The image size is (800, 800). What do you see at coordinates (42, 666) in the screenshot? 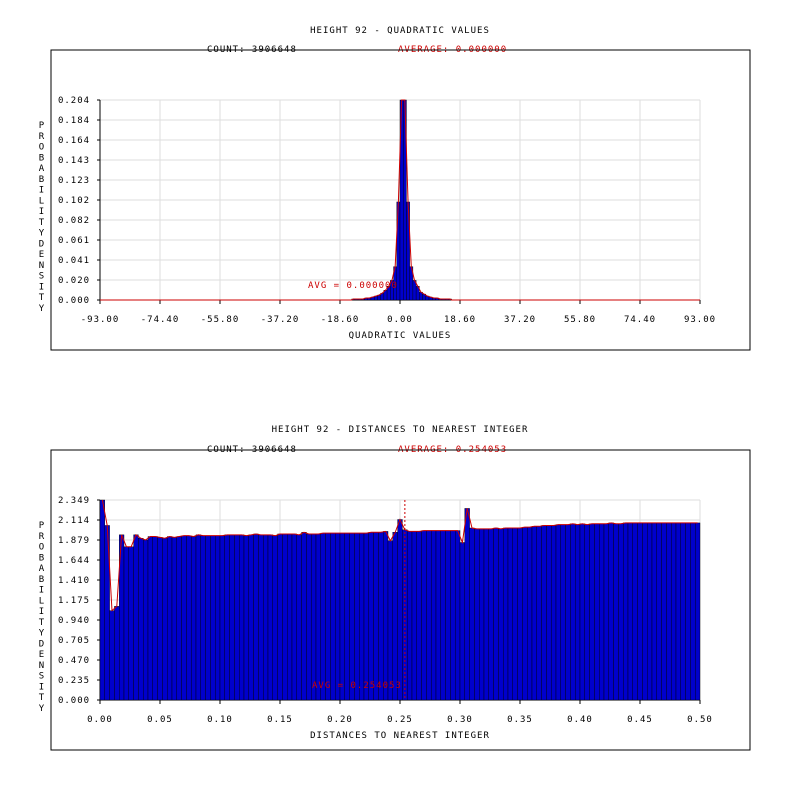
I see `y-label-letter: N` at bounding box center [42, 666].